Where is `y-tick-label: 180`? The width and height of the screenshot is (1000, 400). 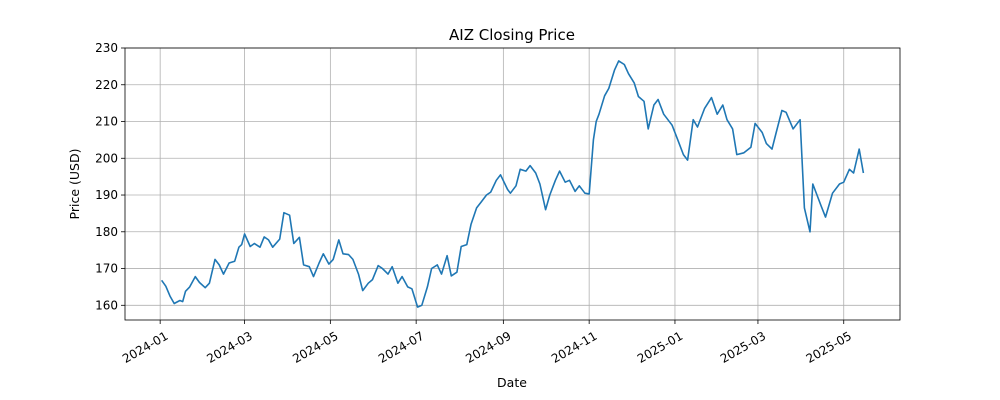
y-tick-label: 180 is located at coordinates (106, 232).